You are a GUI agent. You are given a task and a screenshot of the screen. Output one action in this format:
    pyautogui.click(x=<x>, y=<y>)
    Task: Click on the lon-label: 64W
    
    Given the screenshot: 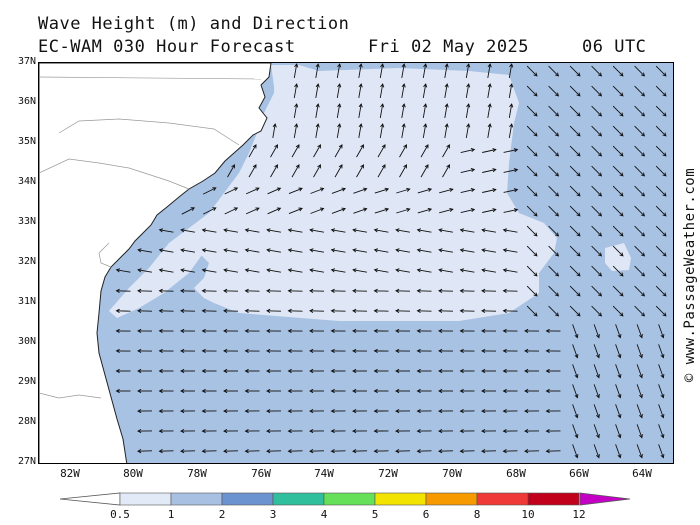 What is the action you would take?
    pyautogui.click(x=642, y=473)
    